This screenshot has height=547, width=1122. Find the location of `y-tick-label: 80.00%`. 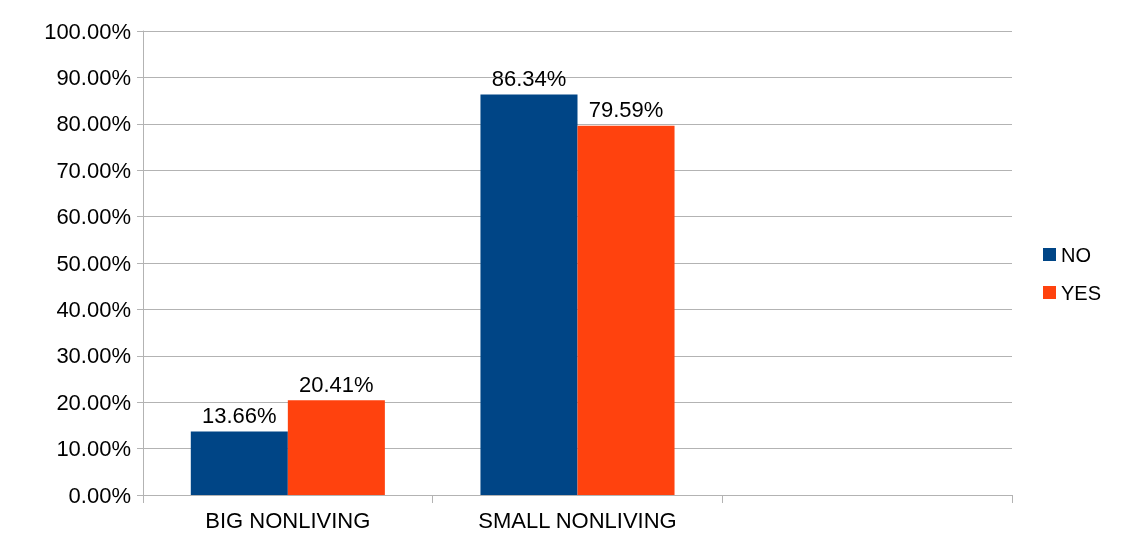

y-tick-label: 80.00% is located at coordinates (93, 124).